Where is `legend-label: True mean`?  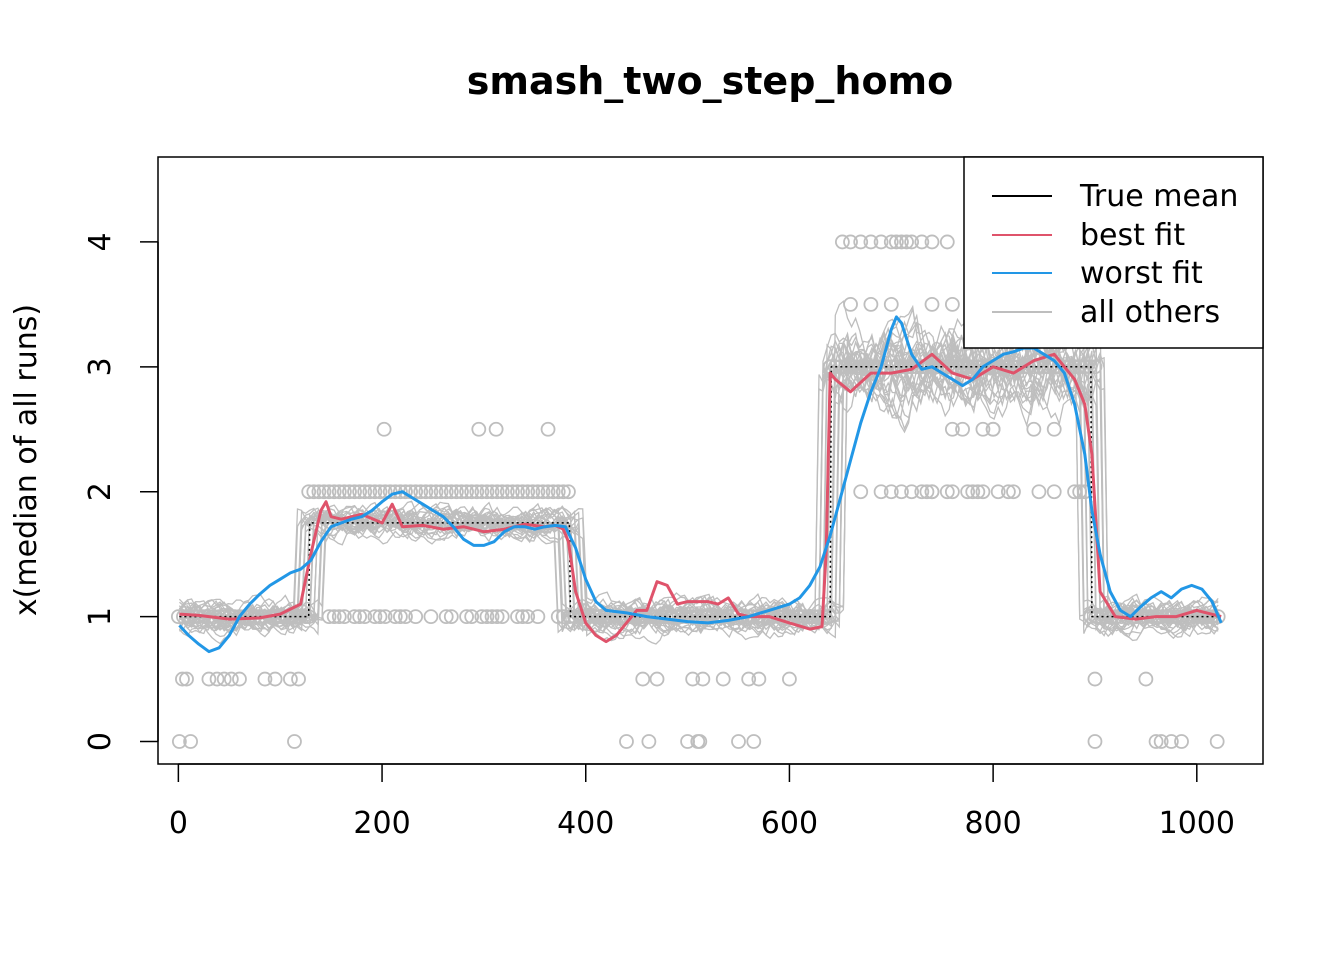 legend-label: True mean is located at coordinates (1158, 196).